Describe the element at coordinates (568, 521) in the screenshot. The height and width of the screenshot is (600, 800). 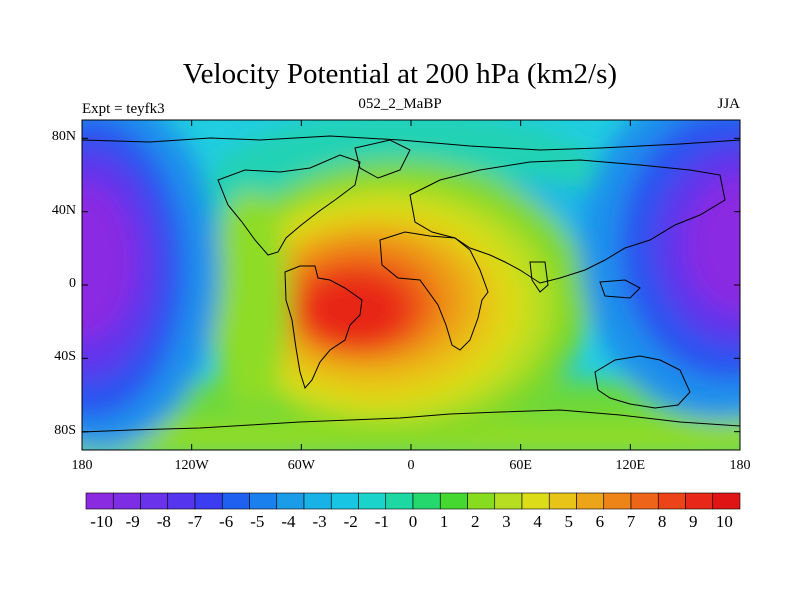
I see `colorbar-tick-label: 5` at that location.